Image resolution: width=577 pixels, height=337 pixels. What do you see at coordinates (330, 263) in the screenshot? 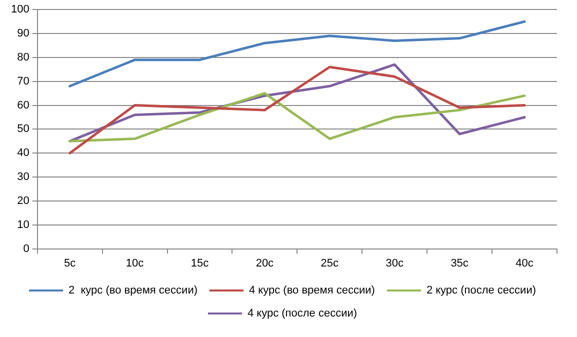
I see `x-tick-label: 25c` at bounding box center [330, 263].